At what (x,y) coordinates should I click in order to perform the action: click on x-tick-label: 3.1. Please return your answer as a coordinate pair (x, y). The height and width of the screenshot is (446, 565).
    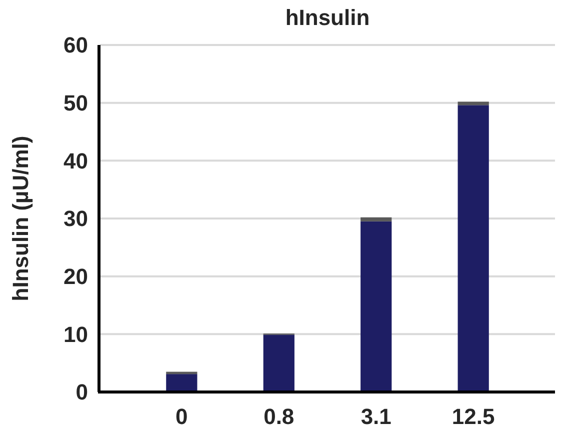
    Looking at the image, I should click on (376, 416).